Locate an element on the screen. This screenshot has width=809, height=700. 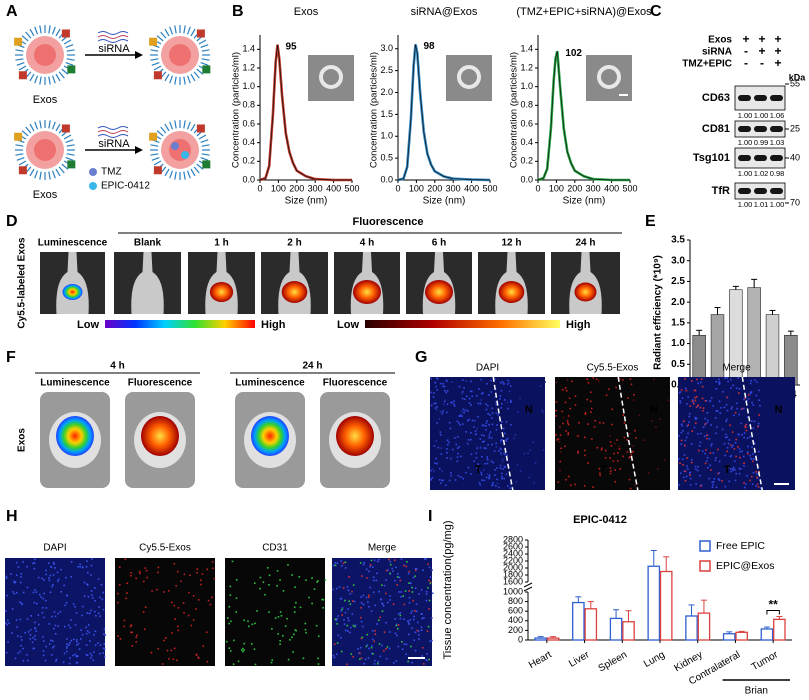
group-label: 24 h is located at coordinates (312, 366).